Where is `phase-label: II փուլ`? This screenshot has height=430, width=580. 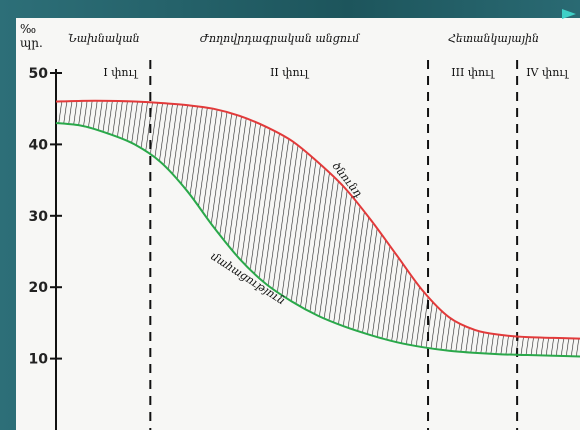 phase-label: II փուլ is located at coordinates (290, 72).